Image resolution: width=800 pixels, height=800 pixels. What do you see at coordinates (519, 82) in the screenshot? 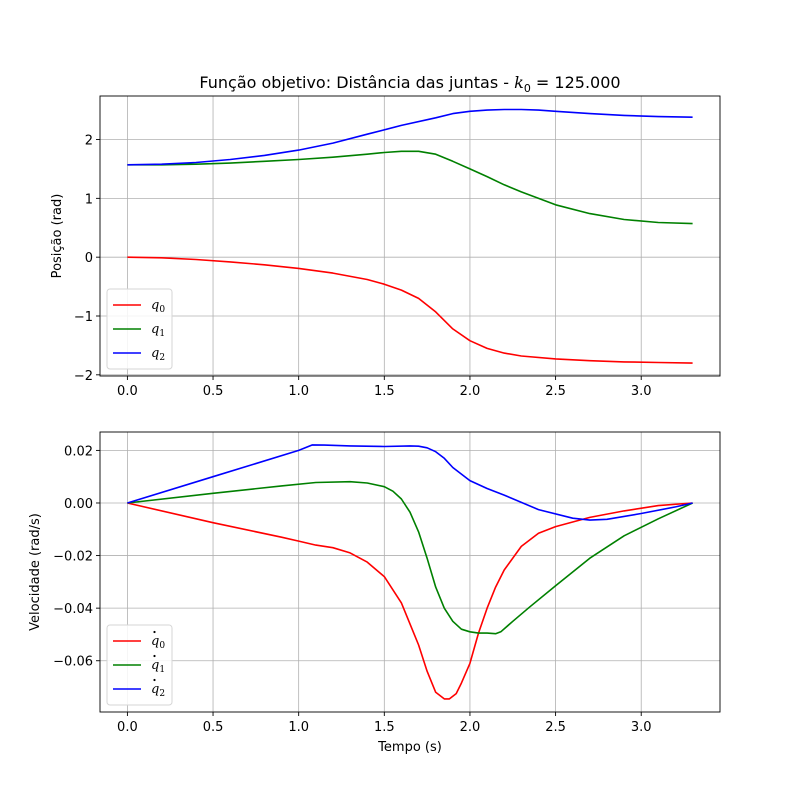
I see `chart-title-var: k` at bounding box center [519, 82].